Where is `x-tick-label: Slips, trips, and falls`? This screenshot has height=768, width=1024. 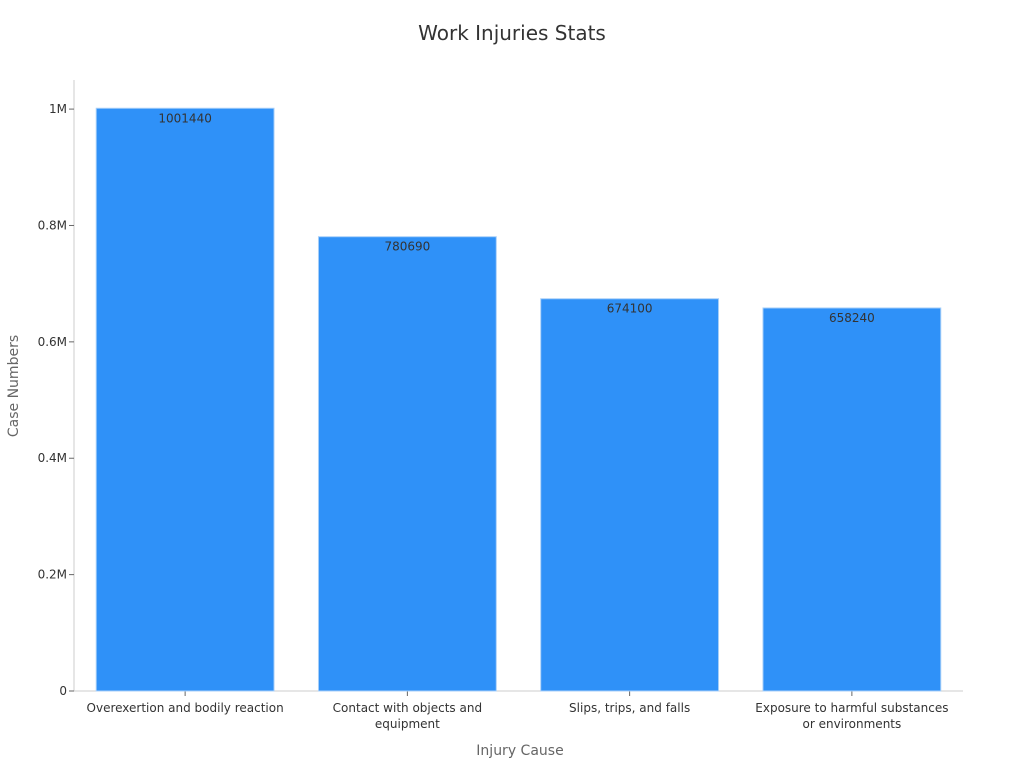 x-tick-label: Slips, trips, and falls is located at coordinates (629, 708).